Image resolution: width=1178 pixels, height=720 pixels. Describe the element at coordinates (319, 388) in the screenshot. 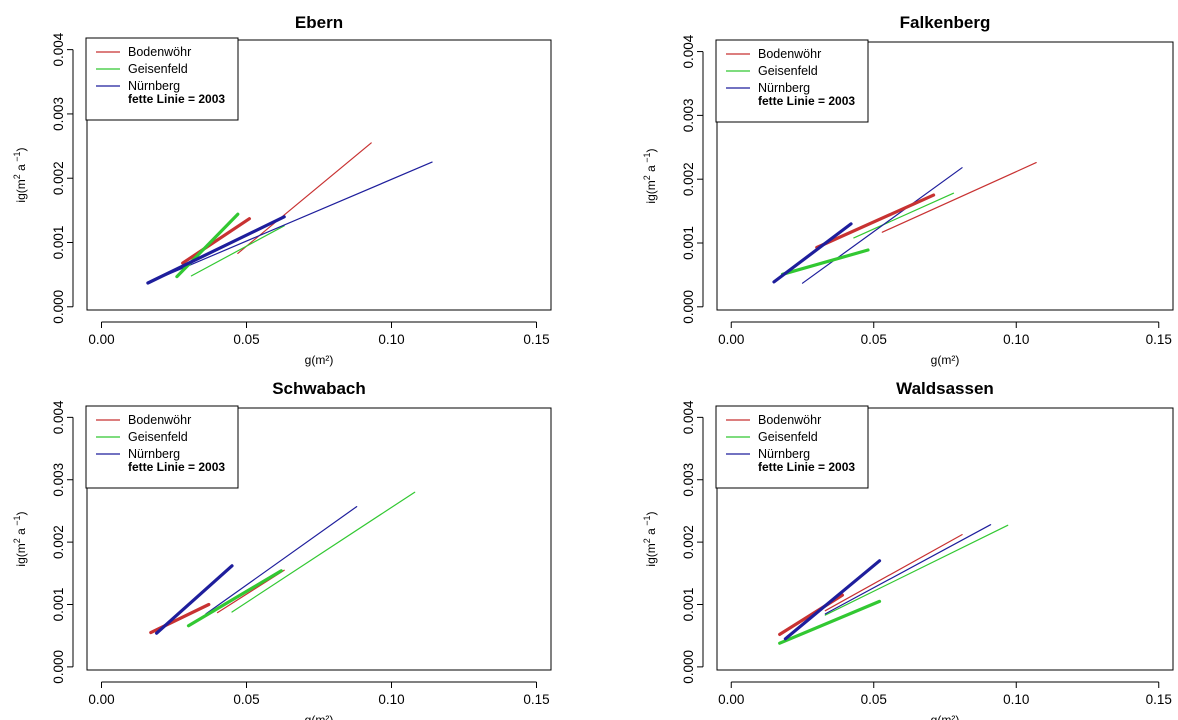

I see `panel-title: Schwabach` at that location.